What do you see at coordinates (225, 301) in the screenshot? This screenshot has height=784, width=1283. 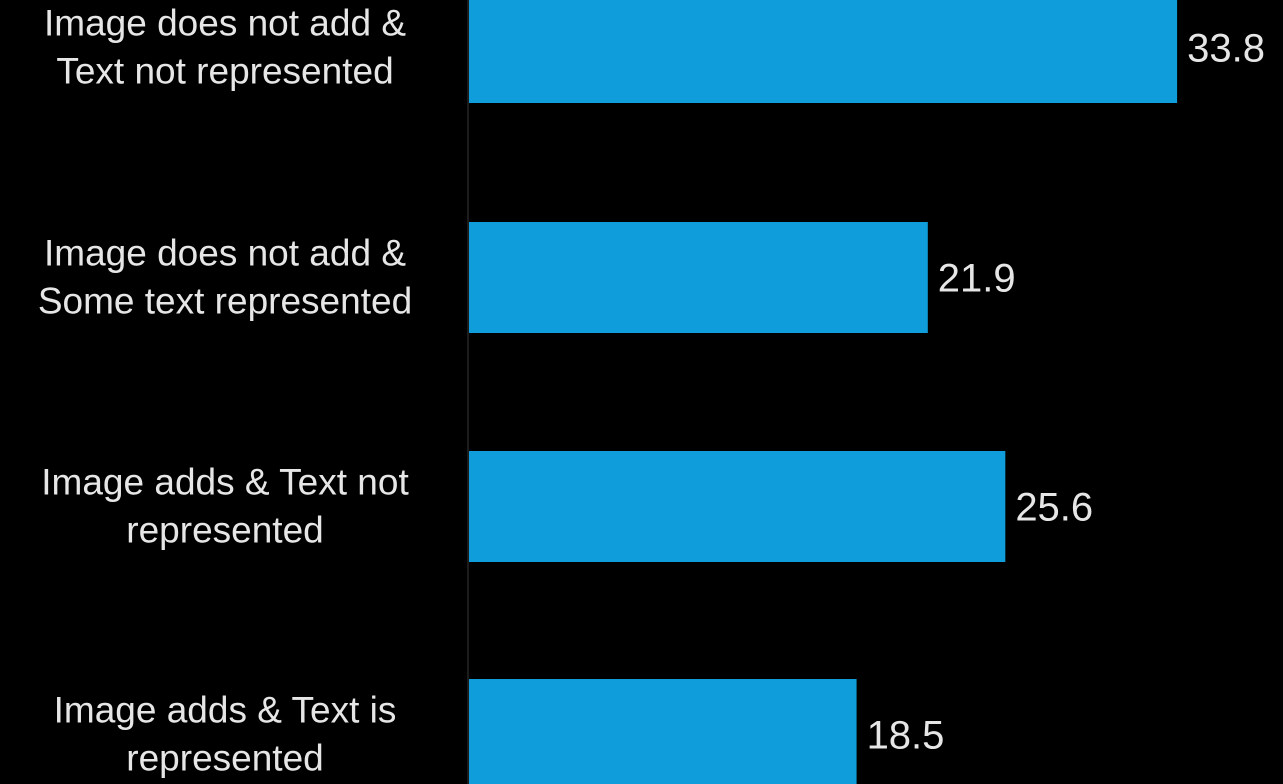 I see `category-label: Some text represented` at bounding box center [225, 301].